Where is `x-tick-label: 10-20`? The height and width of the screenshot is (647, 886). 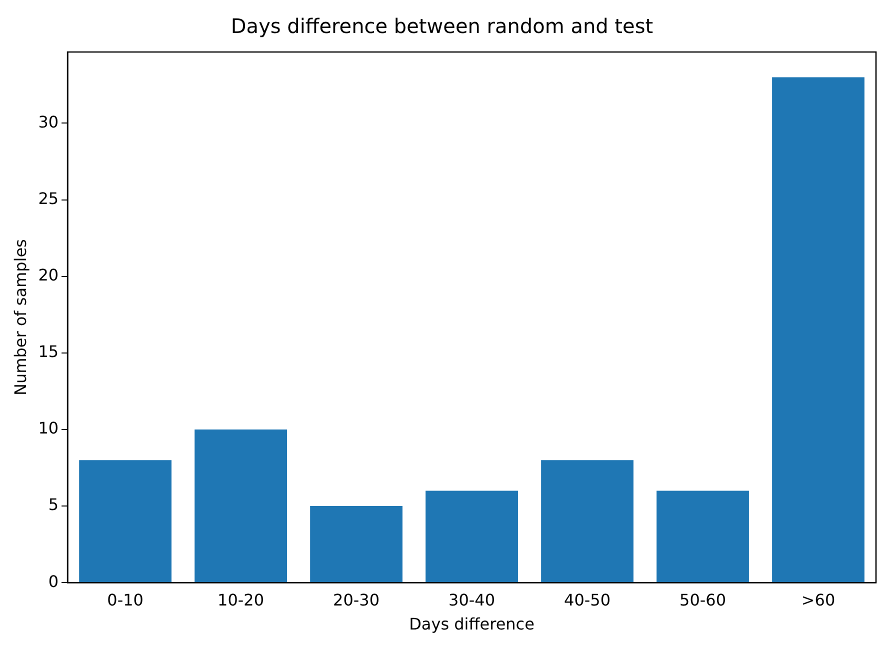 x-tick-label: 10-20 is located at coordinates (241, 600).